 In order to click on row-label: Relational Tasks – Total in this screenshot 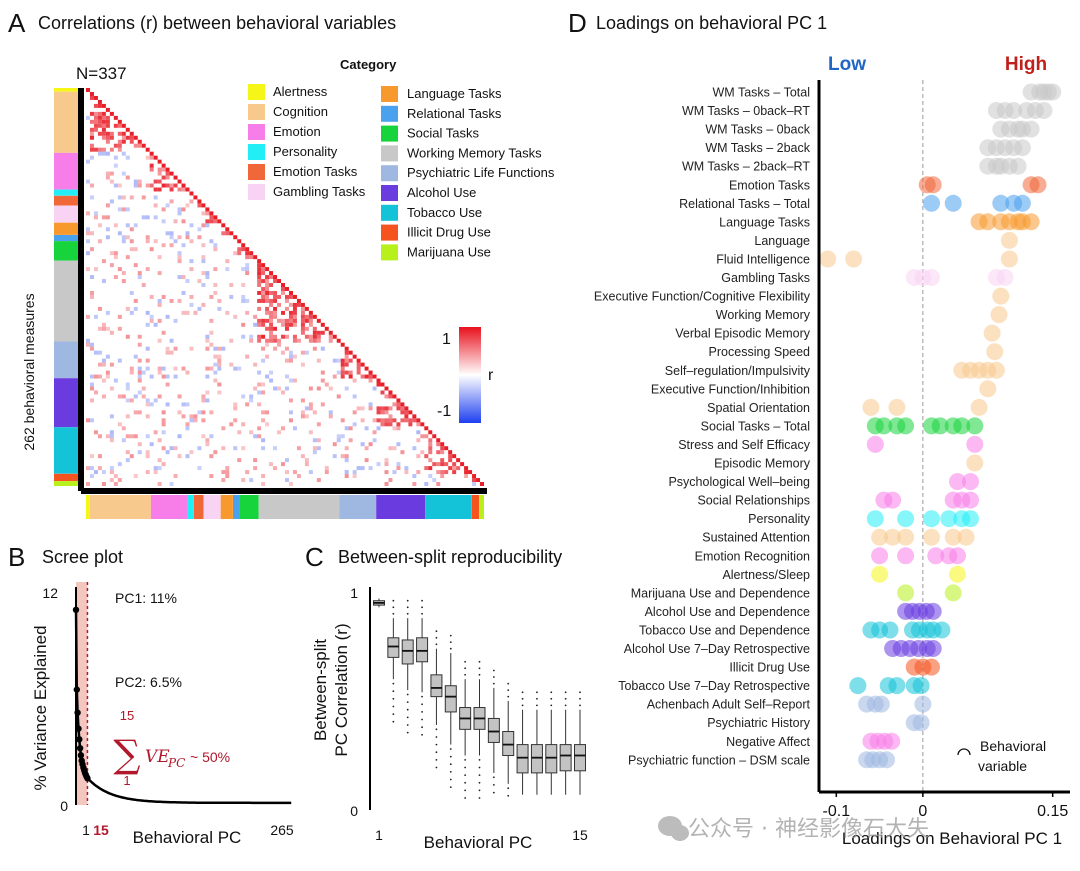, I will do `click(744, 204)`.